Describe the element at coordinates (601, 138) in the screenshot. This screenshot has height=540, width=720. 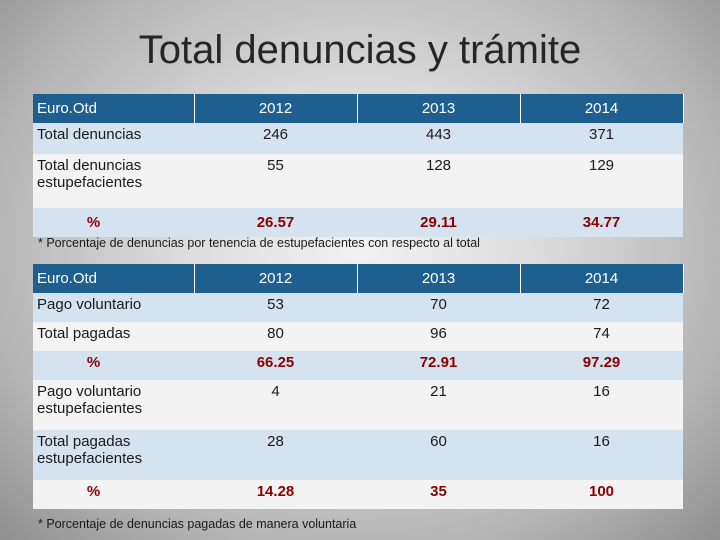
I see `cell-value: 371` at that location.